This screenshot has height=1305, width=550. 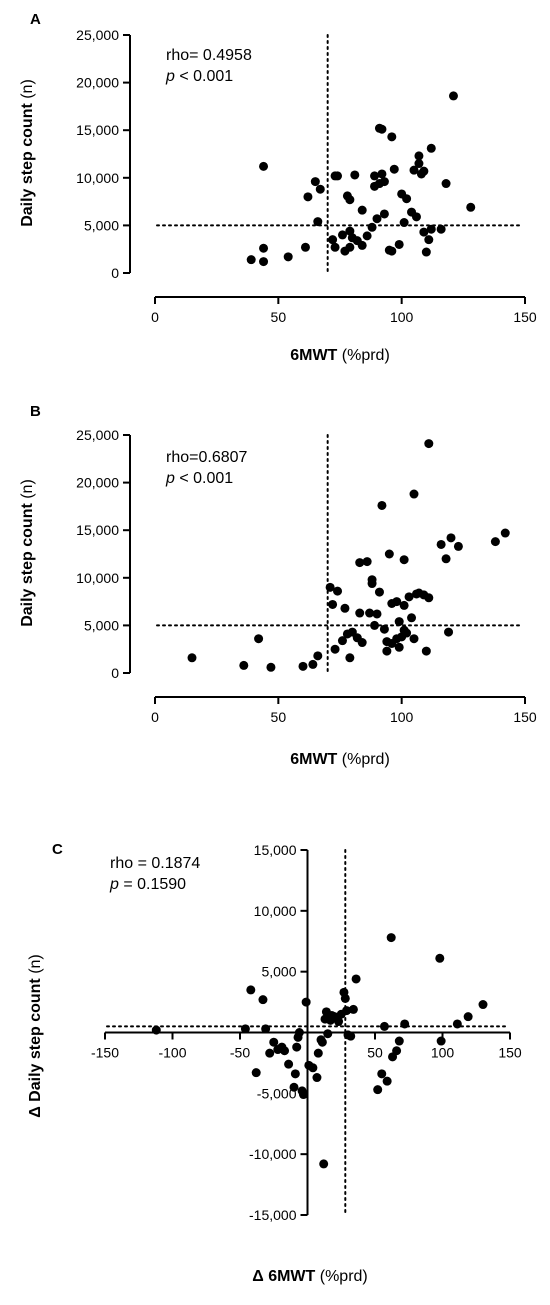 I want to click on y-tick-label-c: 15,000, so click(x=275, y=850).